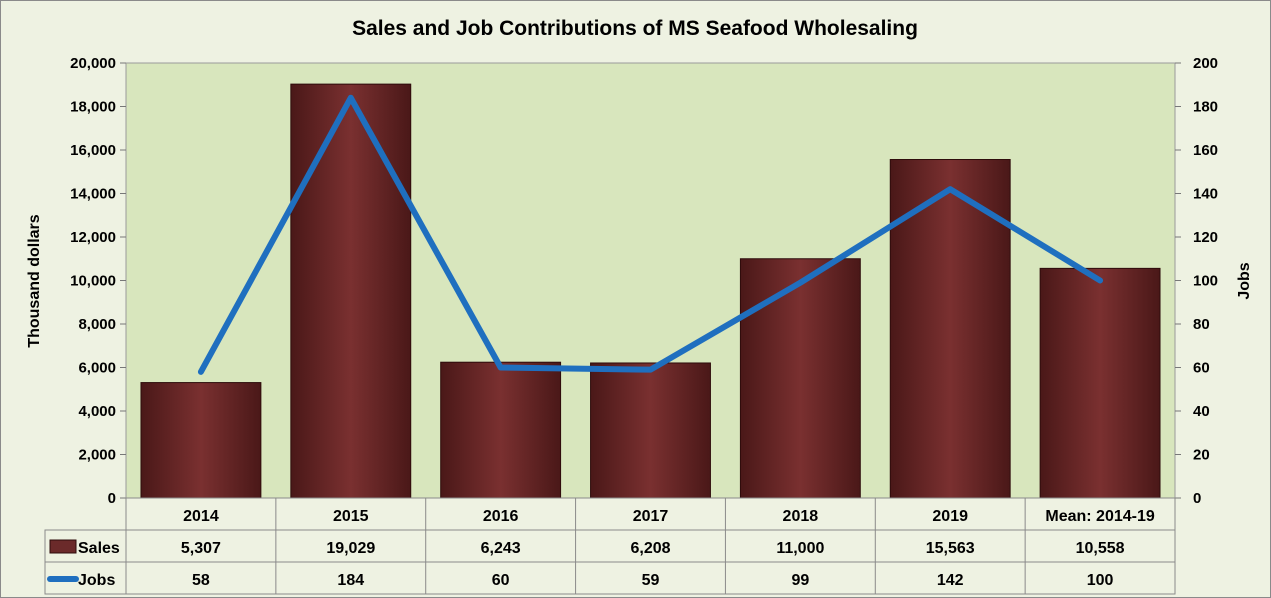 The image size is (1271, 598). What do you see at coordinates (1201, 324) in the screenshot?
I see `y2-tick-label: 80` at bounding box center [1201, 324].